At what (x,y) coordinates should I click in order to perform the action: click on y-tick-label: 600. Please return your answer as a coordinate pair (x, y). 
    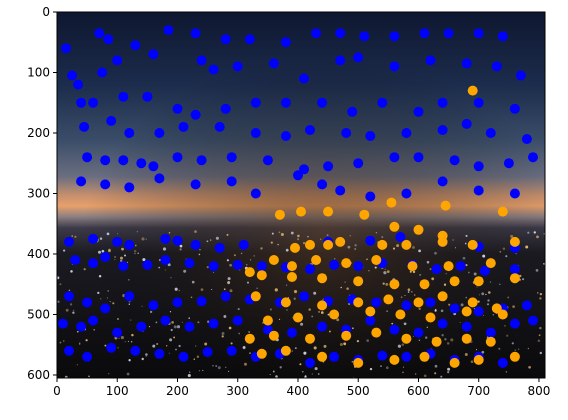
    Looking at the image, I should click on (38, 375).